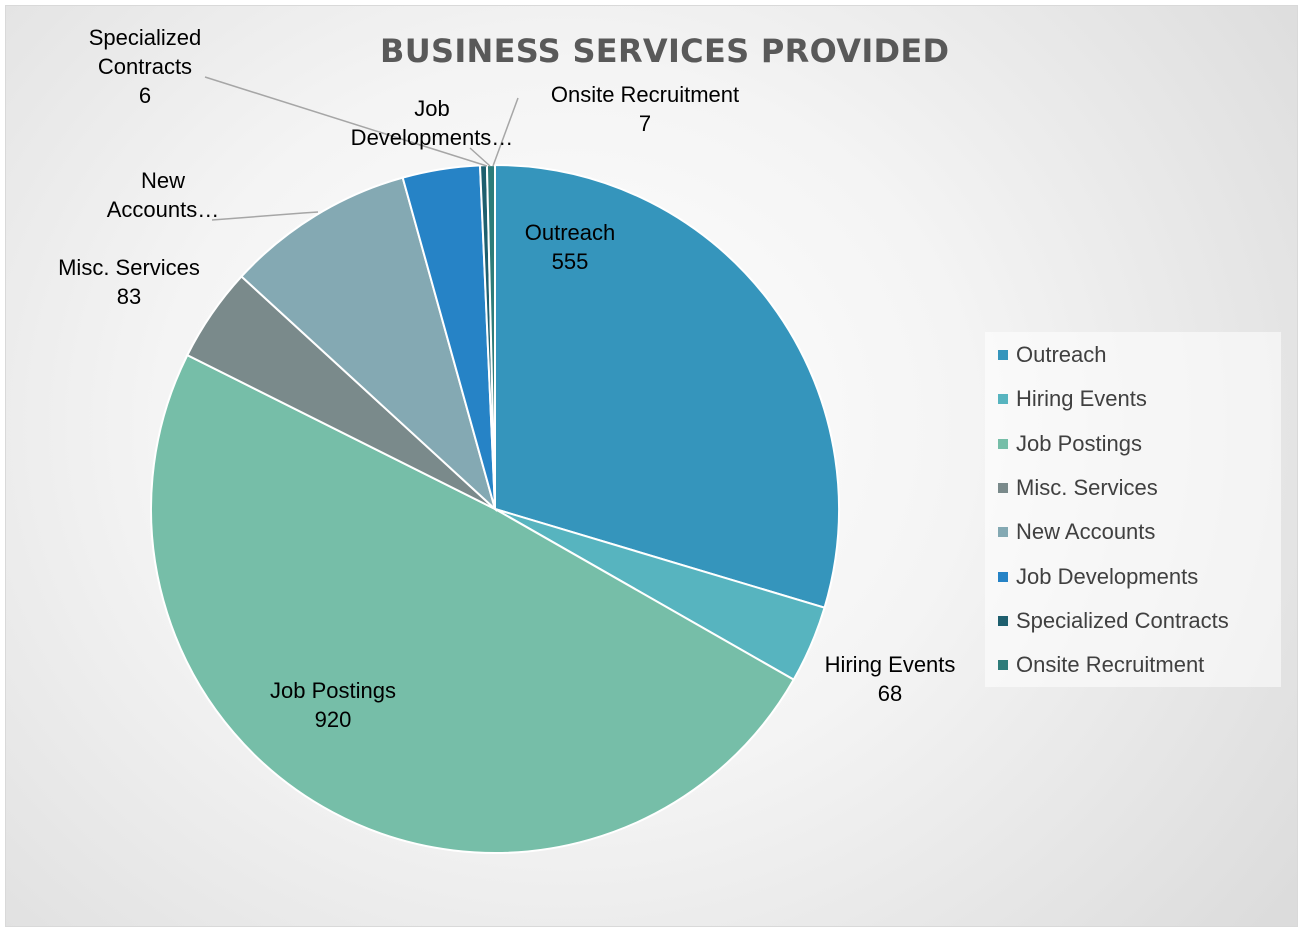 The image size is (1303, 932). What do you see at coordinates (890, 693) in the screenshot?
I see `label-value: 68` at bounding box center [890, 693].